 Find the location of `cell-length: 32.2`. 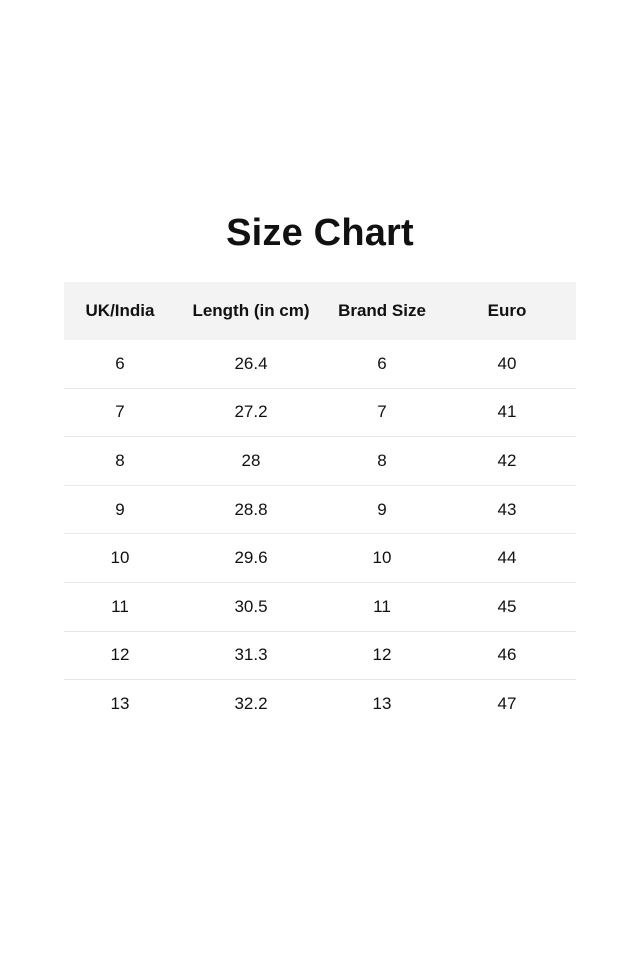

cell-length: 32.2 is located at coordinates (251, 704).